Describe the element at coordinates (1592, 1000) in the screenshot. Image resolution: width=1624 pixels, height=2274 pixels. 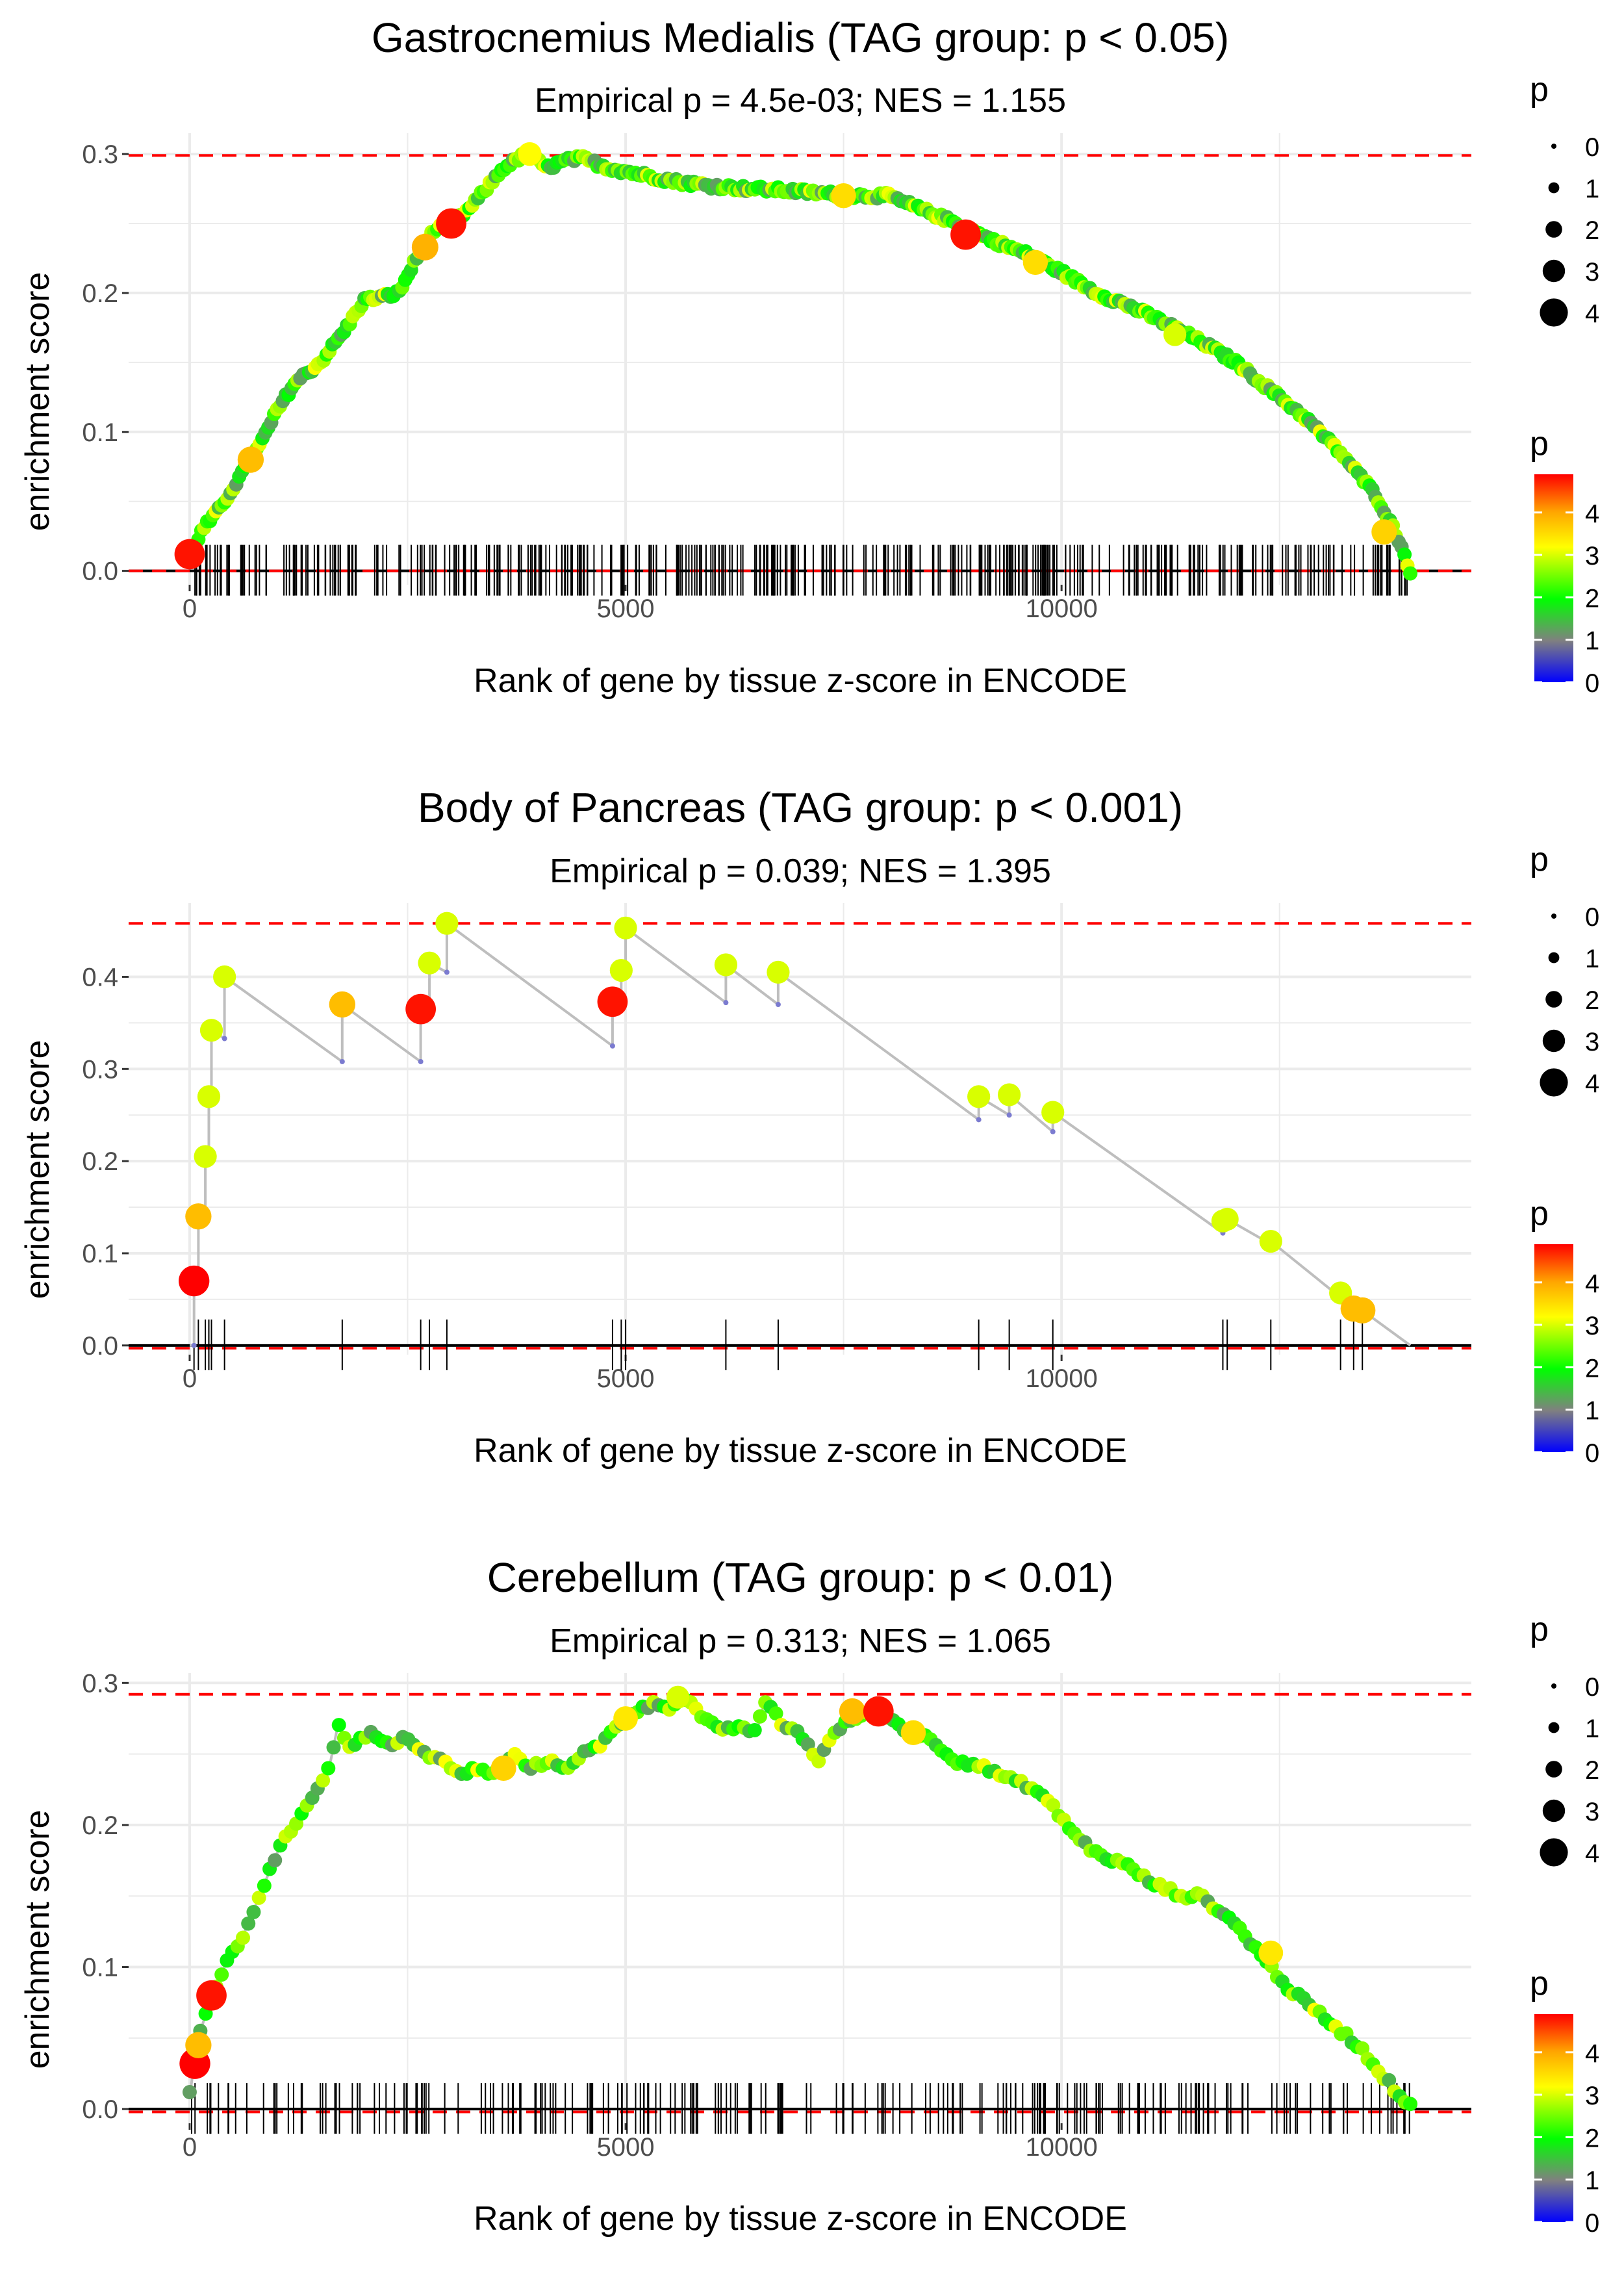
I see `size-legend-label-2-2: 2` at that location.